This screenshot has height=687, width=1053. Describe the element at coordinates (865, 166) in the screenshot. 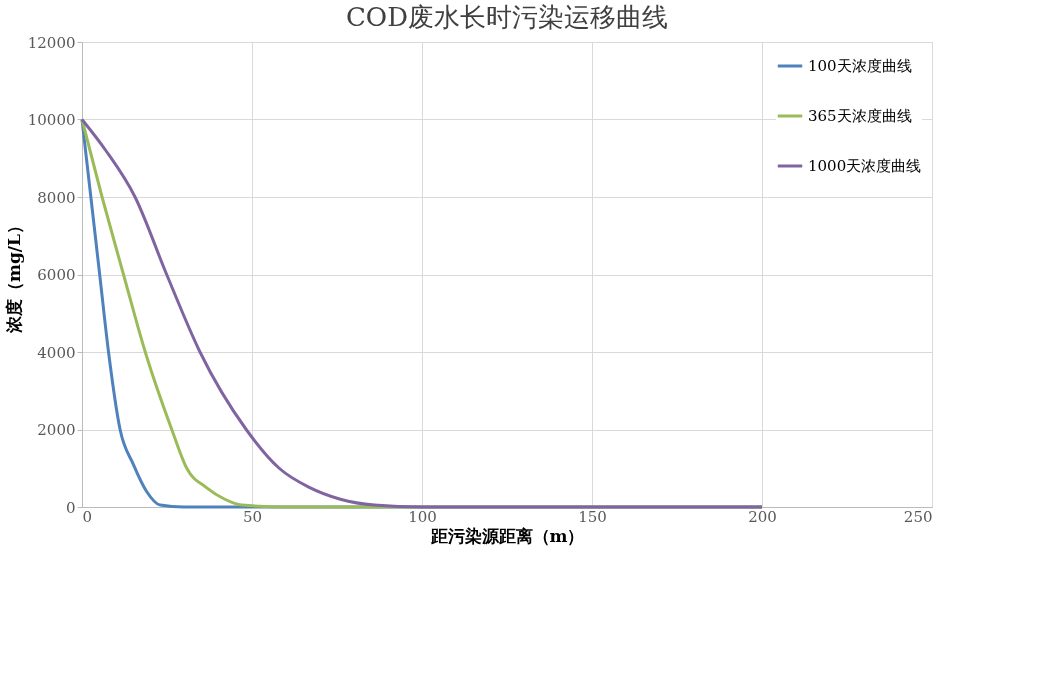

I see `legend-label: 1000天浓度曲线` at that location.